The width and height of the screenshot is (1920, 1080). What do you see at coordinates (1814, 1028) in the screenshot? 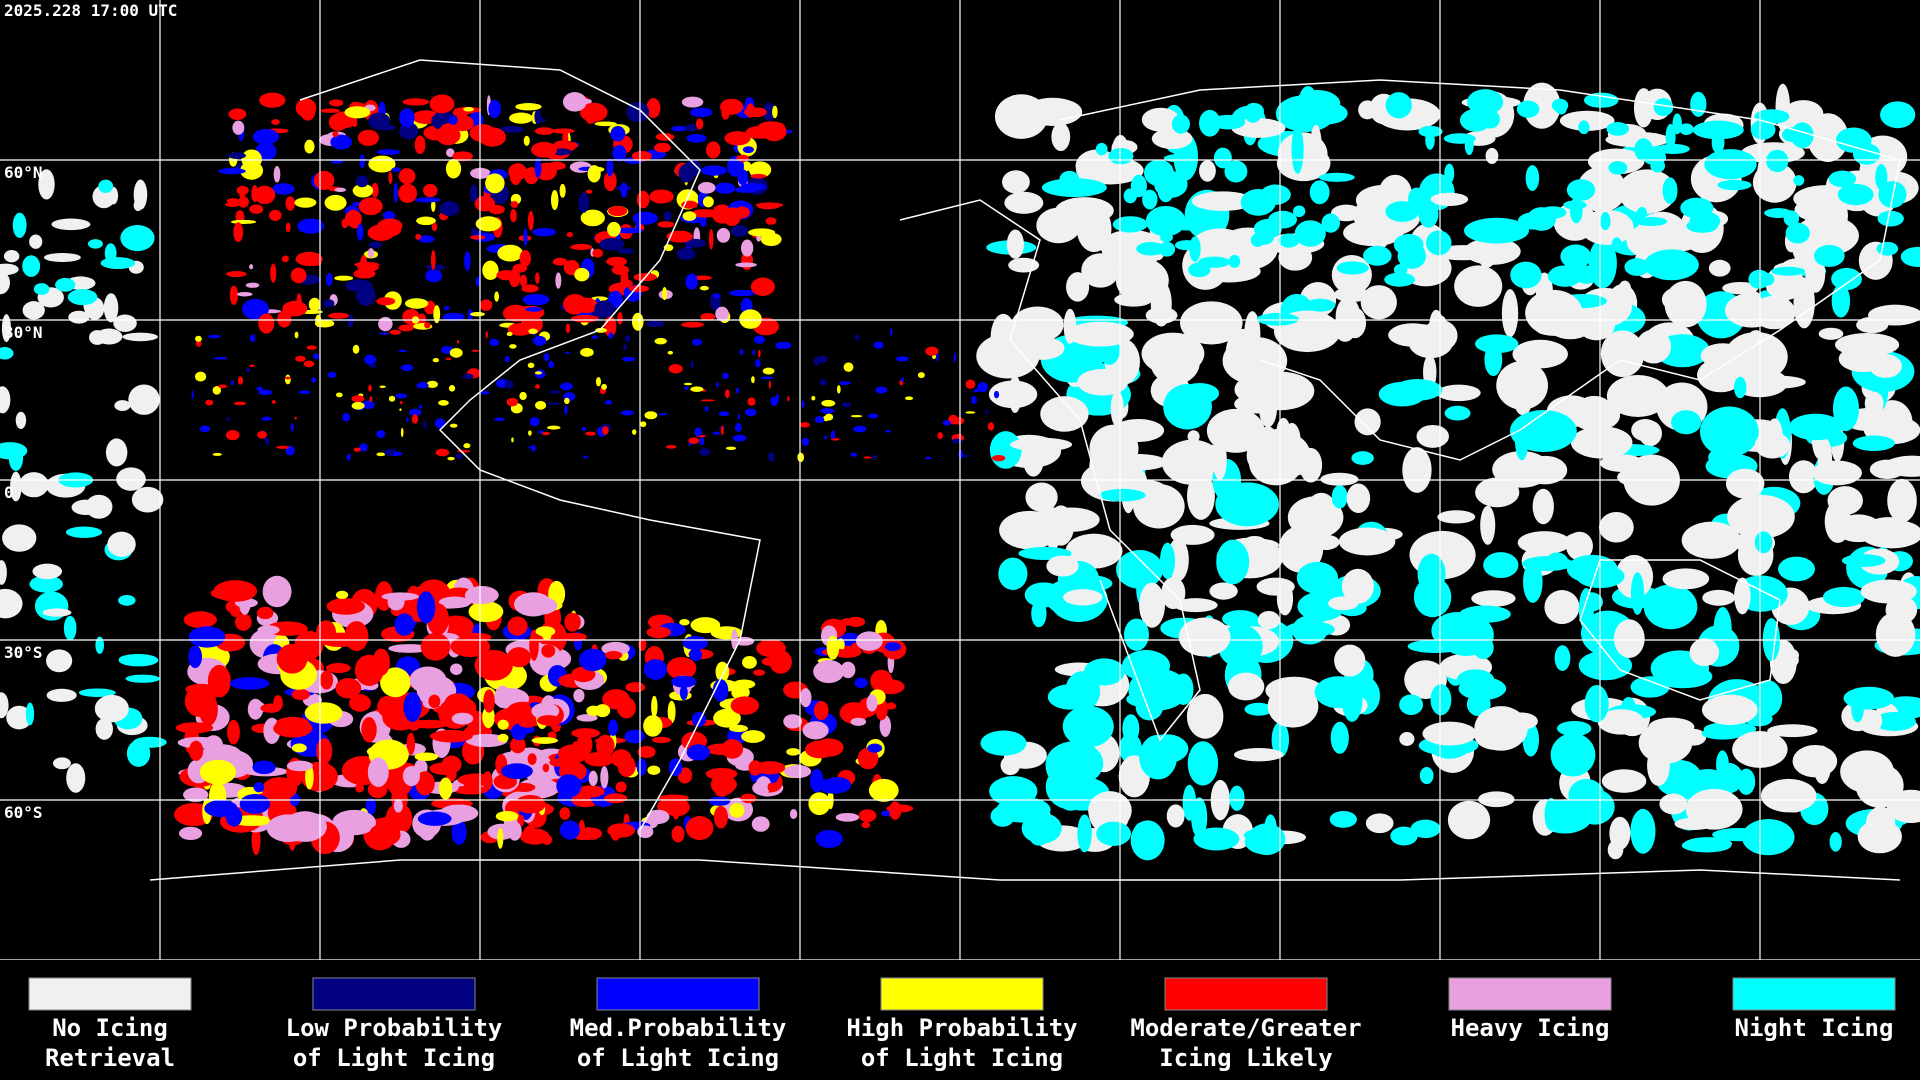
I see `legend-label: Night Icing` at bounding box center [1814, 1028].